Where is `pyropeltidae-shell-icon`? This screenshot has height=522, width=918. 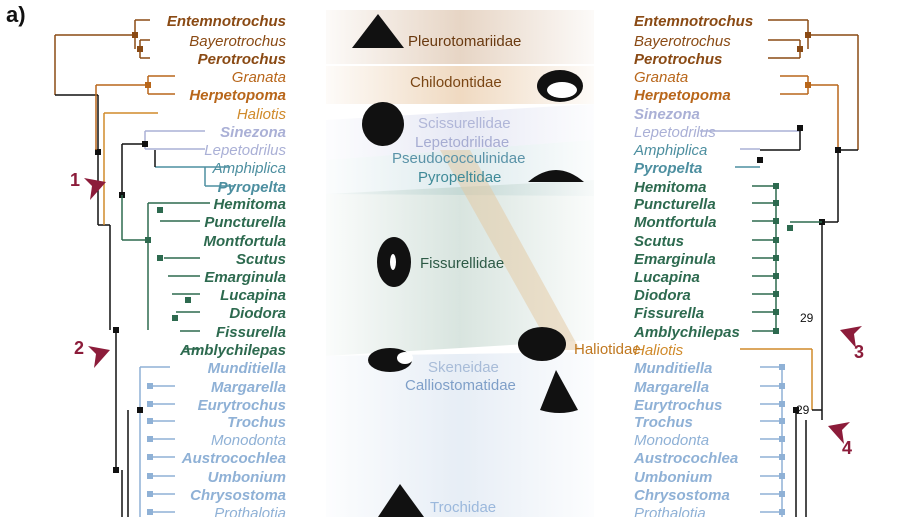 pyropeltidae-shell-icon is located at coordinates (556, 176).